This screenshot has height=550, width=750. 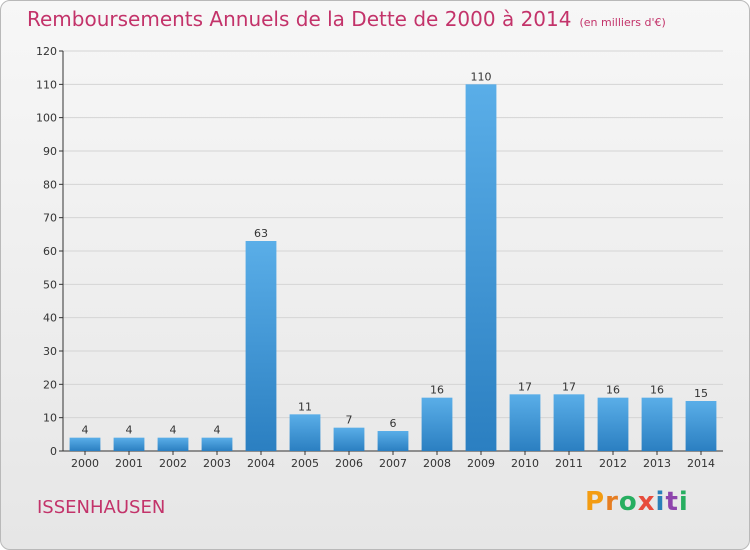 What do you see at coordinates (305, 406) in the screenshot?
I see `value-label-2005: 11` at bounding box center [305, 406].